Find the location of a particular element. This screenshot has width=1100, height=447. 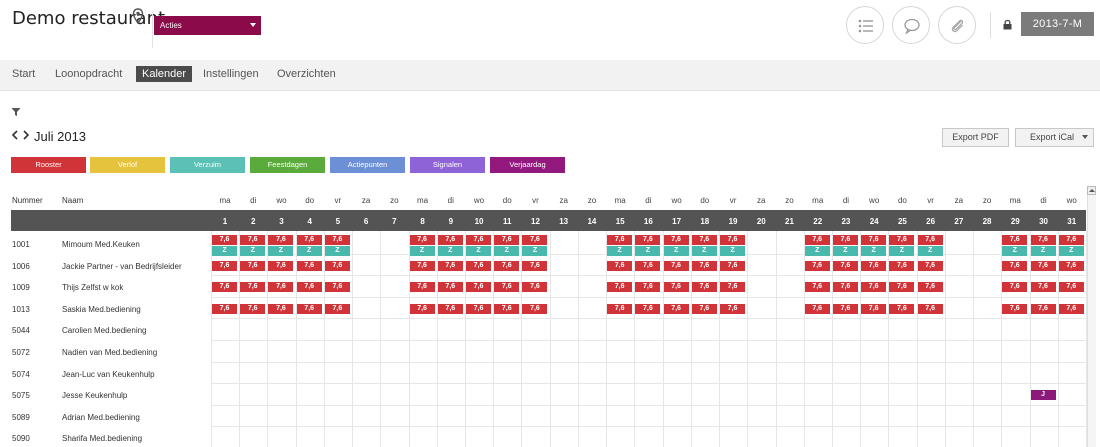

day-number-label: 23 is located at coordinates (846, 221).